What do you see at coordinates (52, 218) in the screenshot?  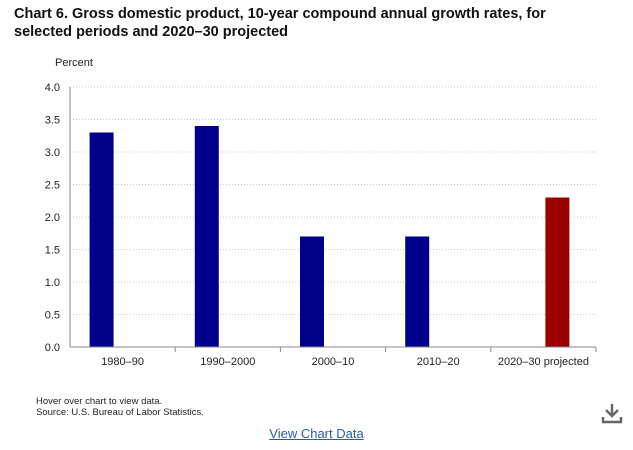 I see `y-tick-label: 2.0` at bounding box center [52, 218].